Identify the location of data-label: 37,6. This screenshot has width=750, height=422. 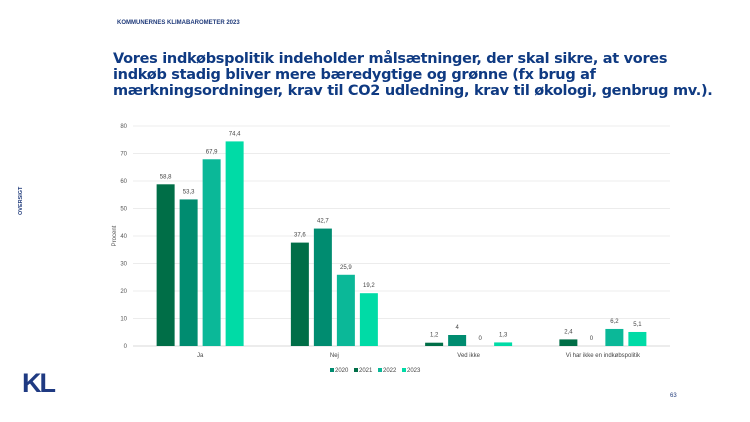
(300, 236).